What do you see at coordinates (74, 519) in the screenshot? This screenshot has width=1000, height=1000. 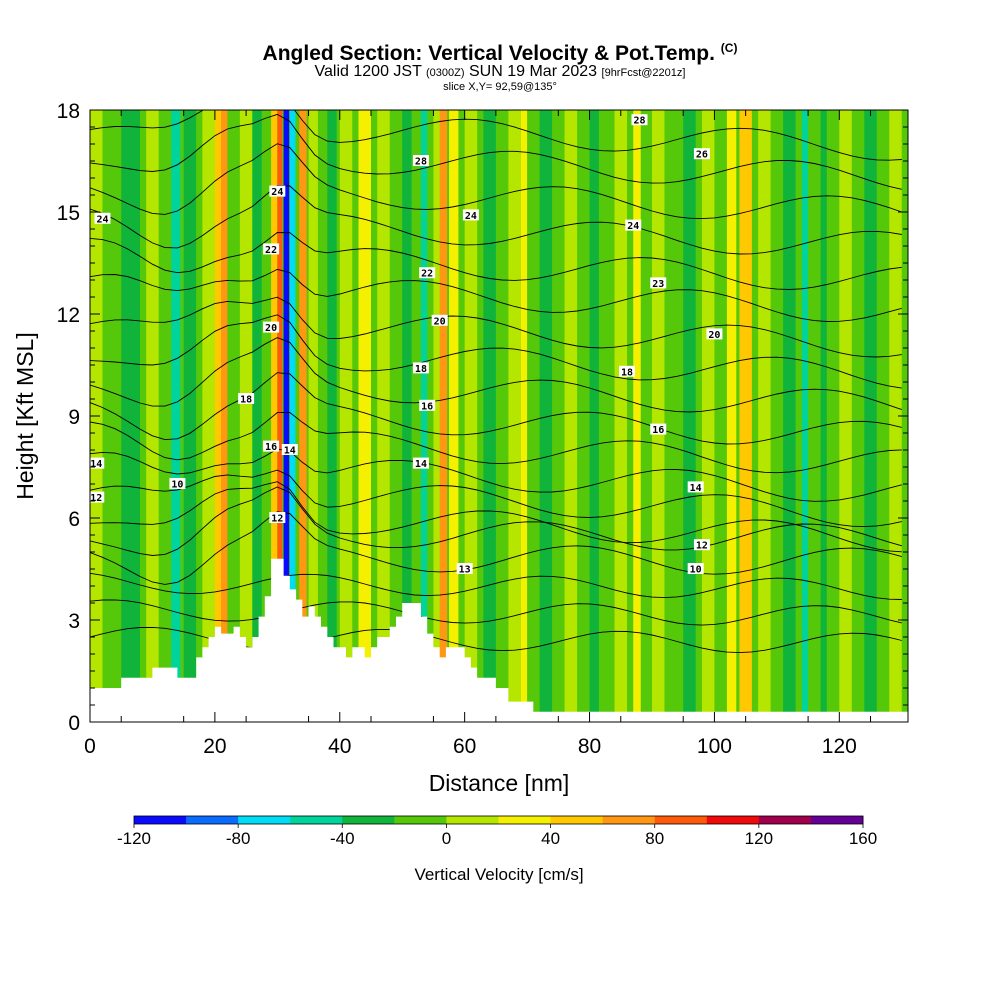 I see `y-tick-label: 6` at bounding box center [74, 519].